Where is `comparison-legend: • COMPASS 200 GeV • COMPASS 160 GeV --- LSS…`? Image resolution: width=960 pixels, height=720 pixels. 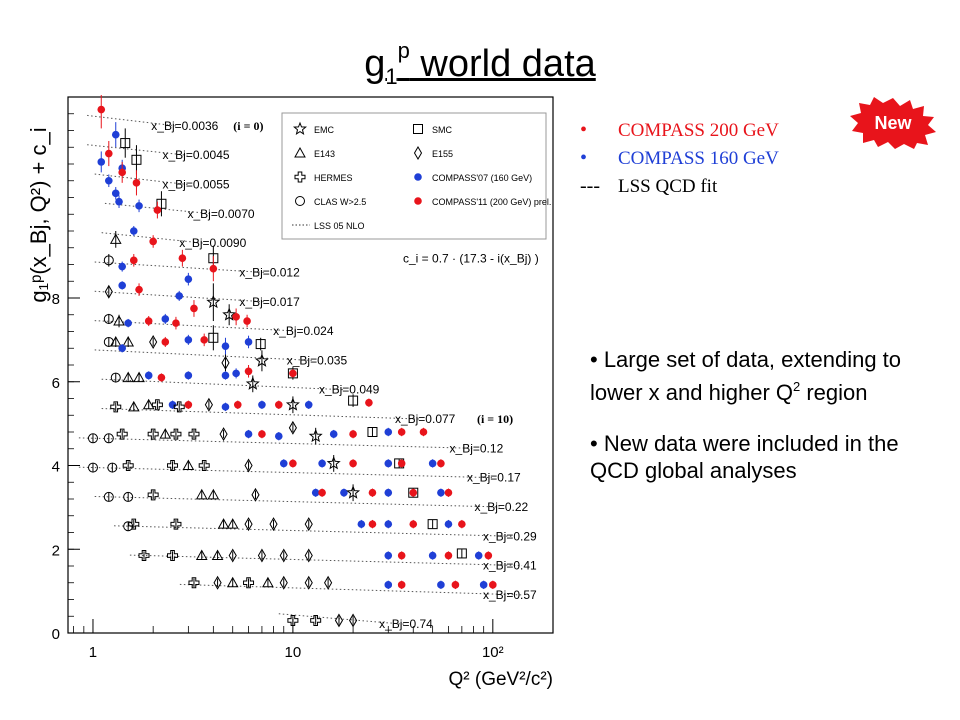
comparison-legend: • COMPASS 200 GeV • COMPASS 160 GeV --- LSS… is located at coordinates (679, 158).